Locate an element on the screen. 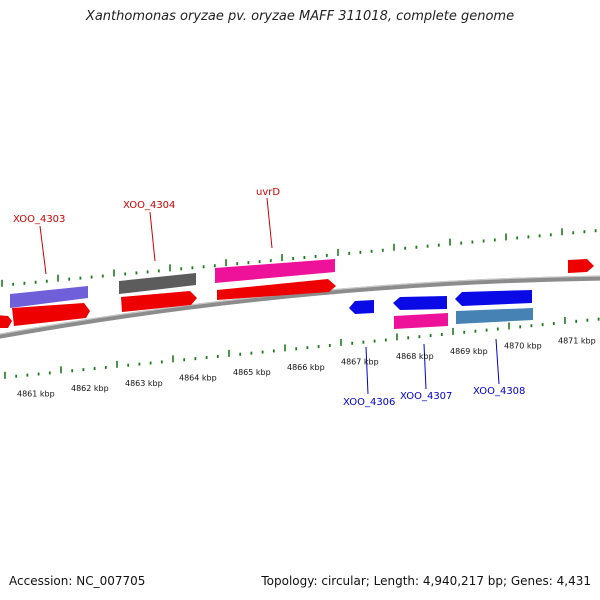  top-ruler is located at coordinates (299, 257).